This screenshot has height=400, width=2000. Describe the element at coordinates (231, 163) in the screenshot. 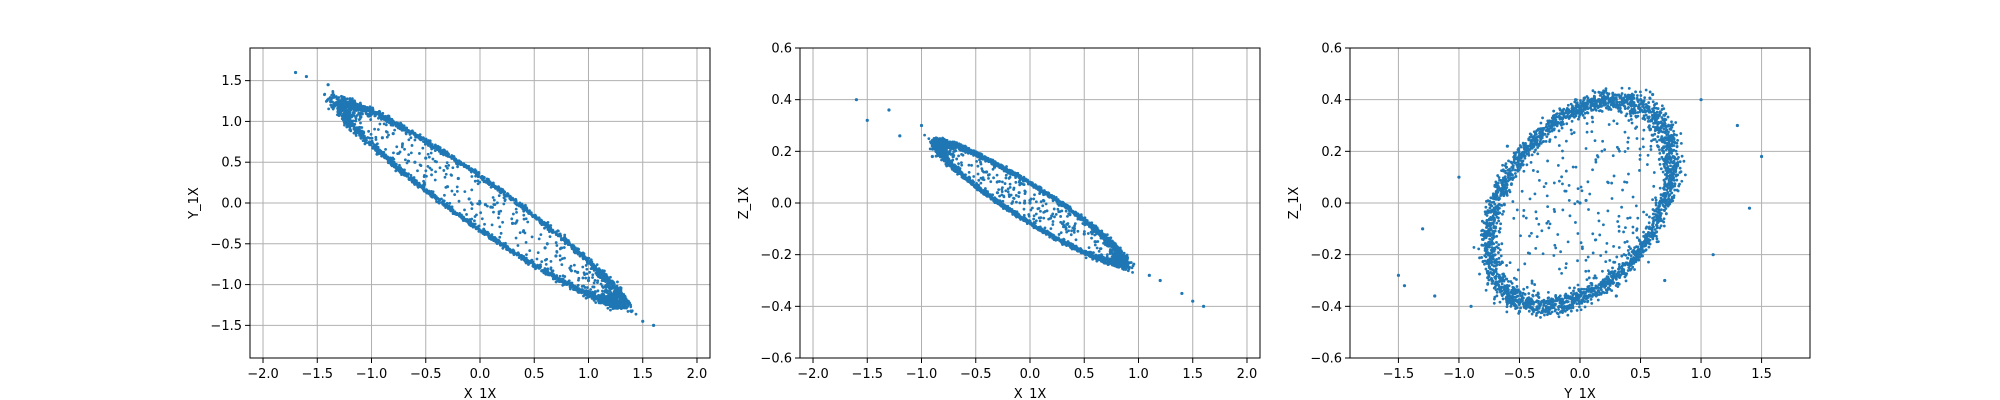

I see `y-tick-label: 0.5` at that location.